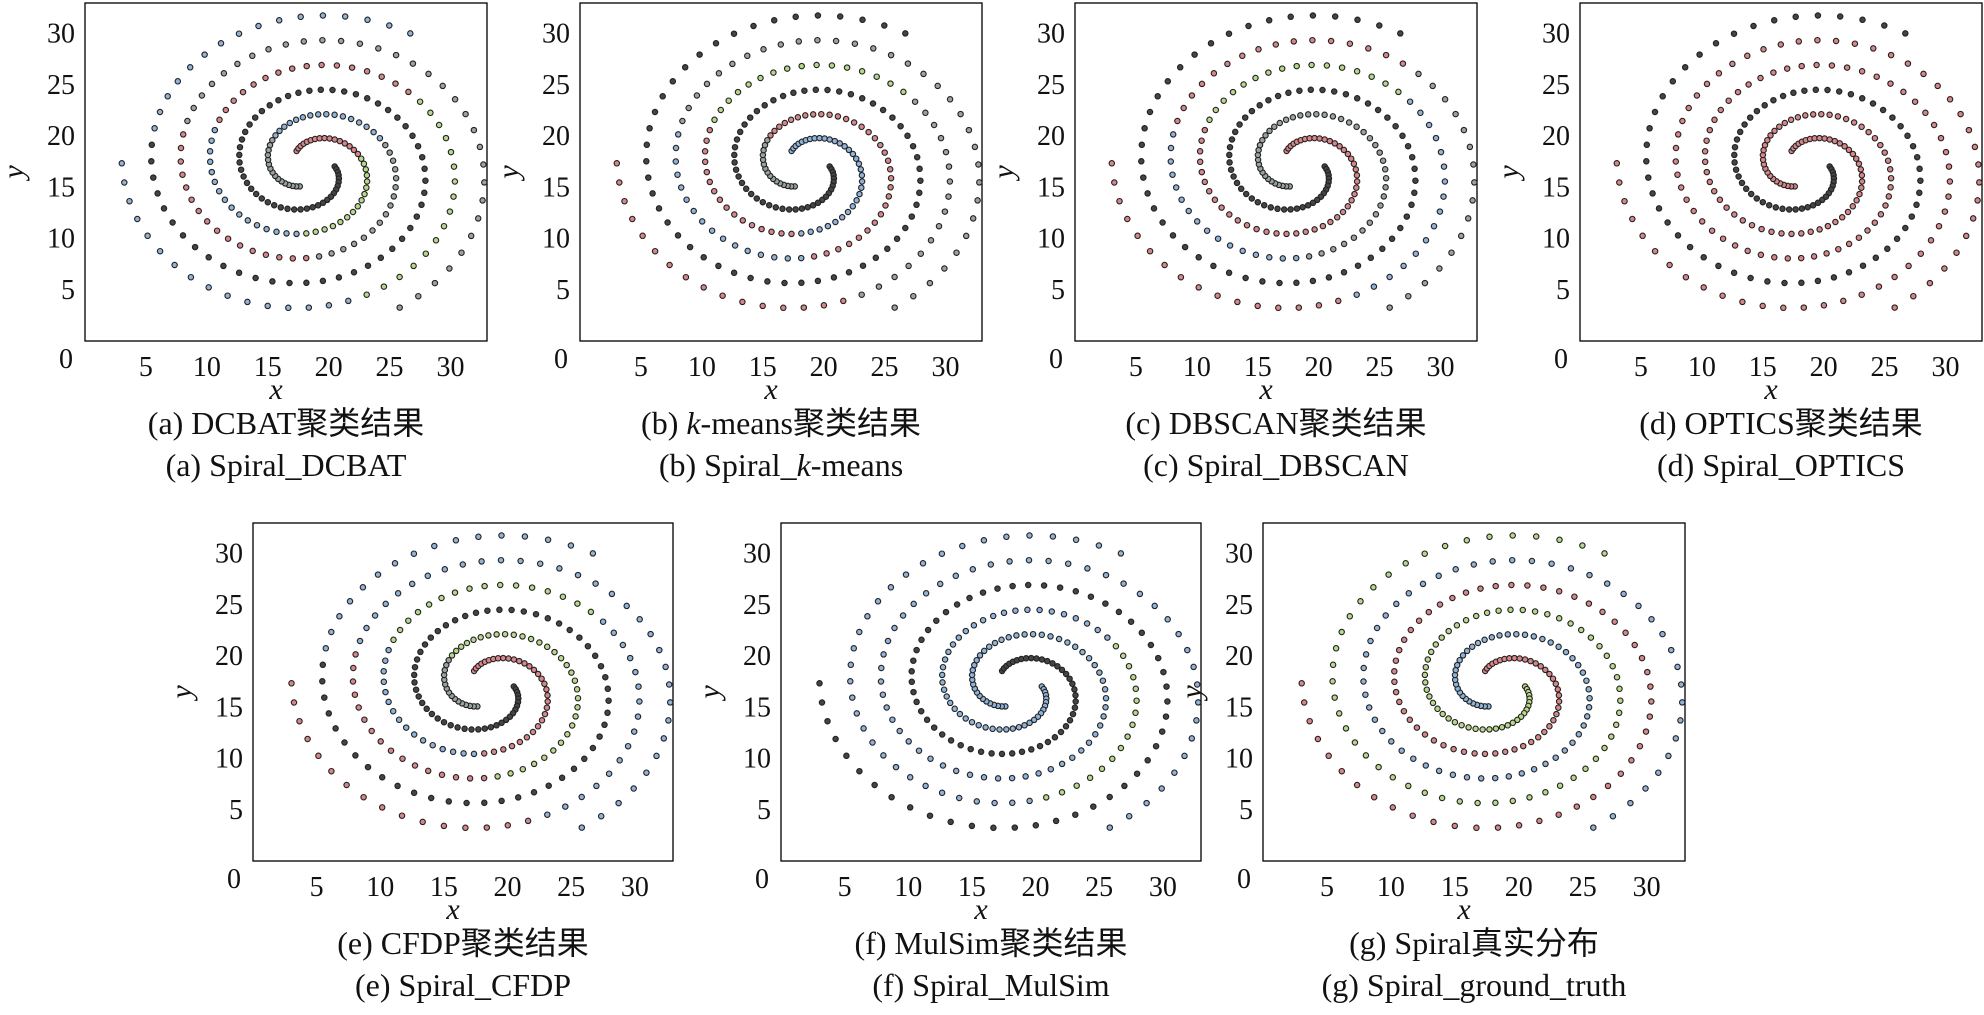 The height and width of the screenshot is (1015, 1984). What do you see at coordinates (508, 173) in the screenshot?
I see `y-axis-label: y` at bounding box center [508, 173].